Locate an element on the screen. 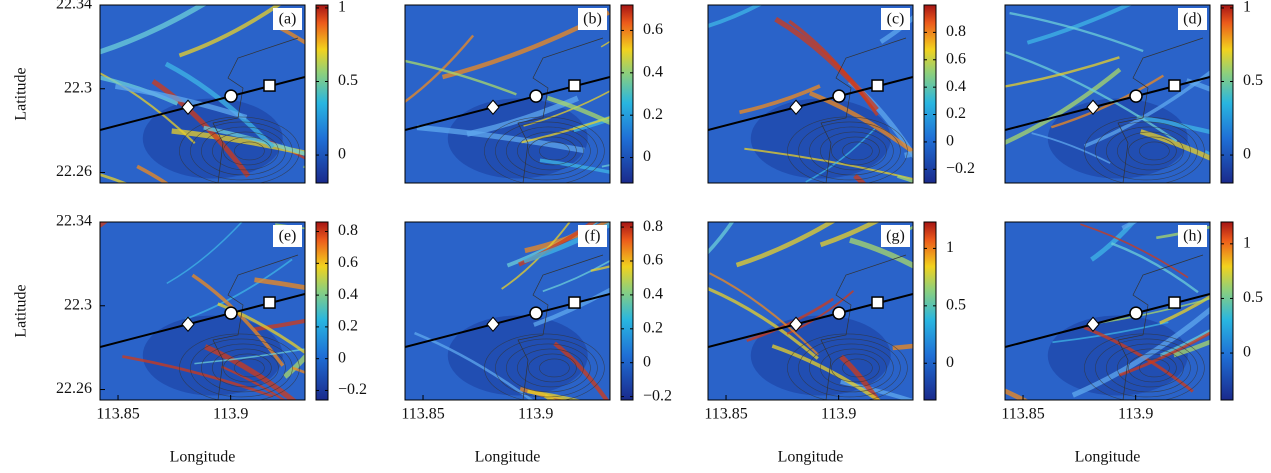 This screenshot has width=1271, height=473. panel-label: (a) is located at coordinates (288, 19).